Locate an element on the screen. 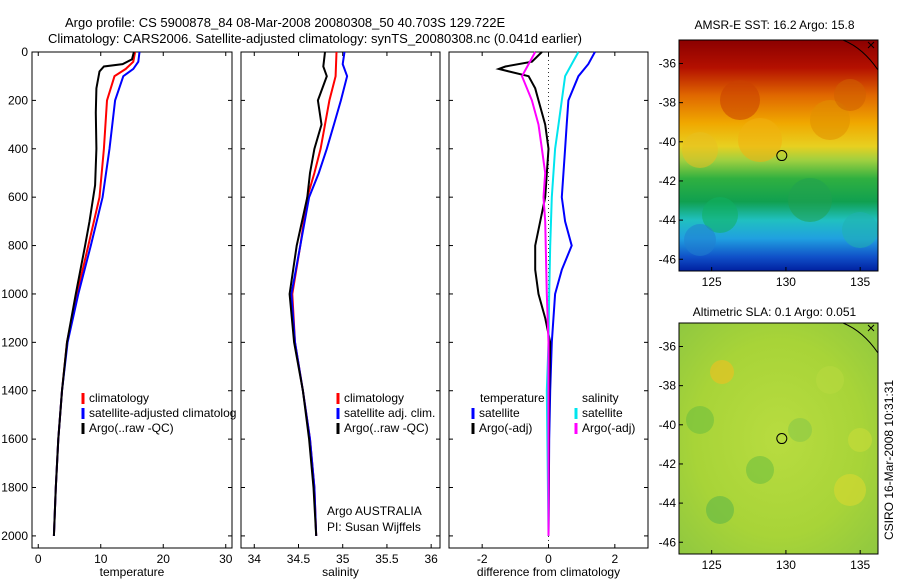 The width and height of the screenshot is (900, 580). temperature-xtick-label: 0 is located at coordinates (38, 559).